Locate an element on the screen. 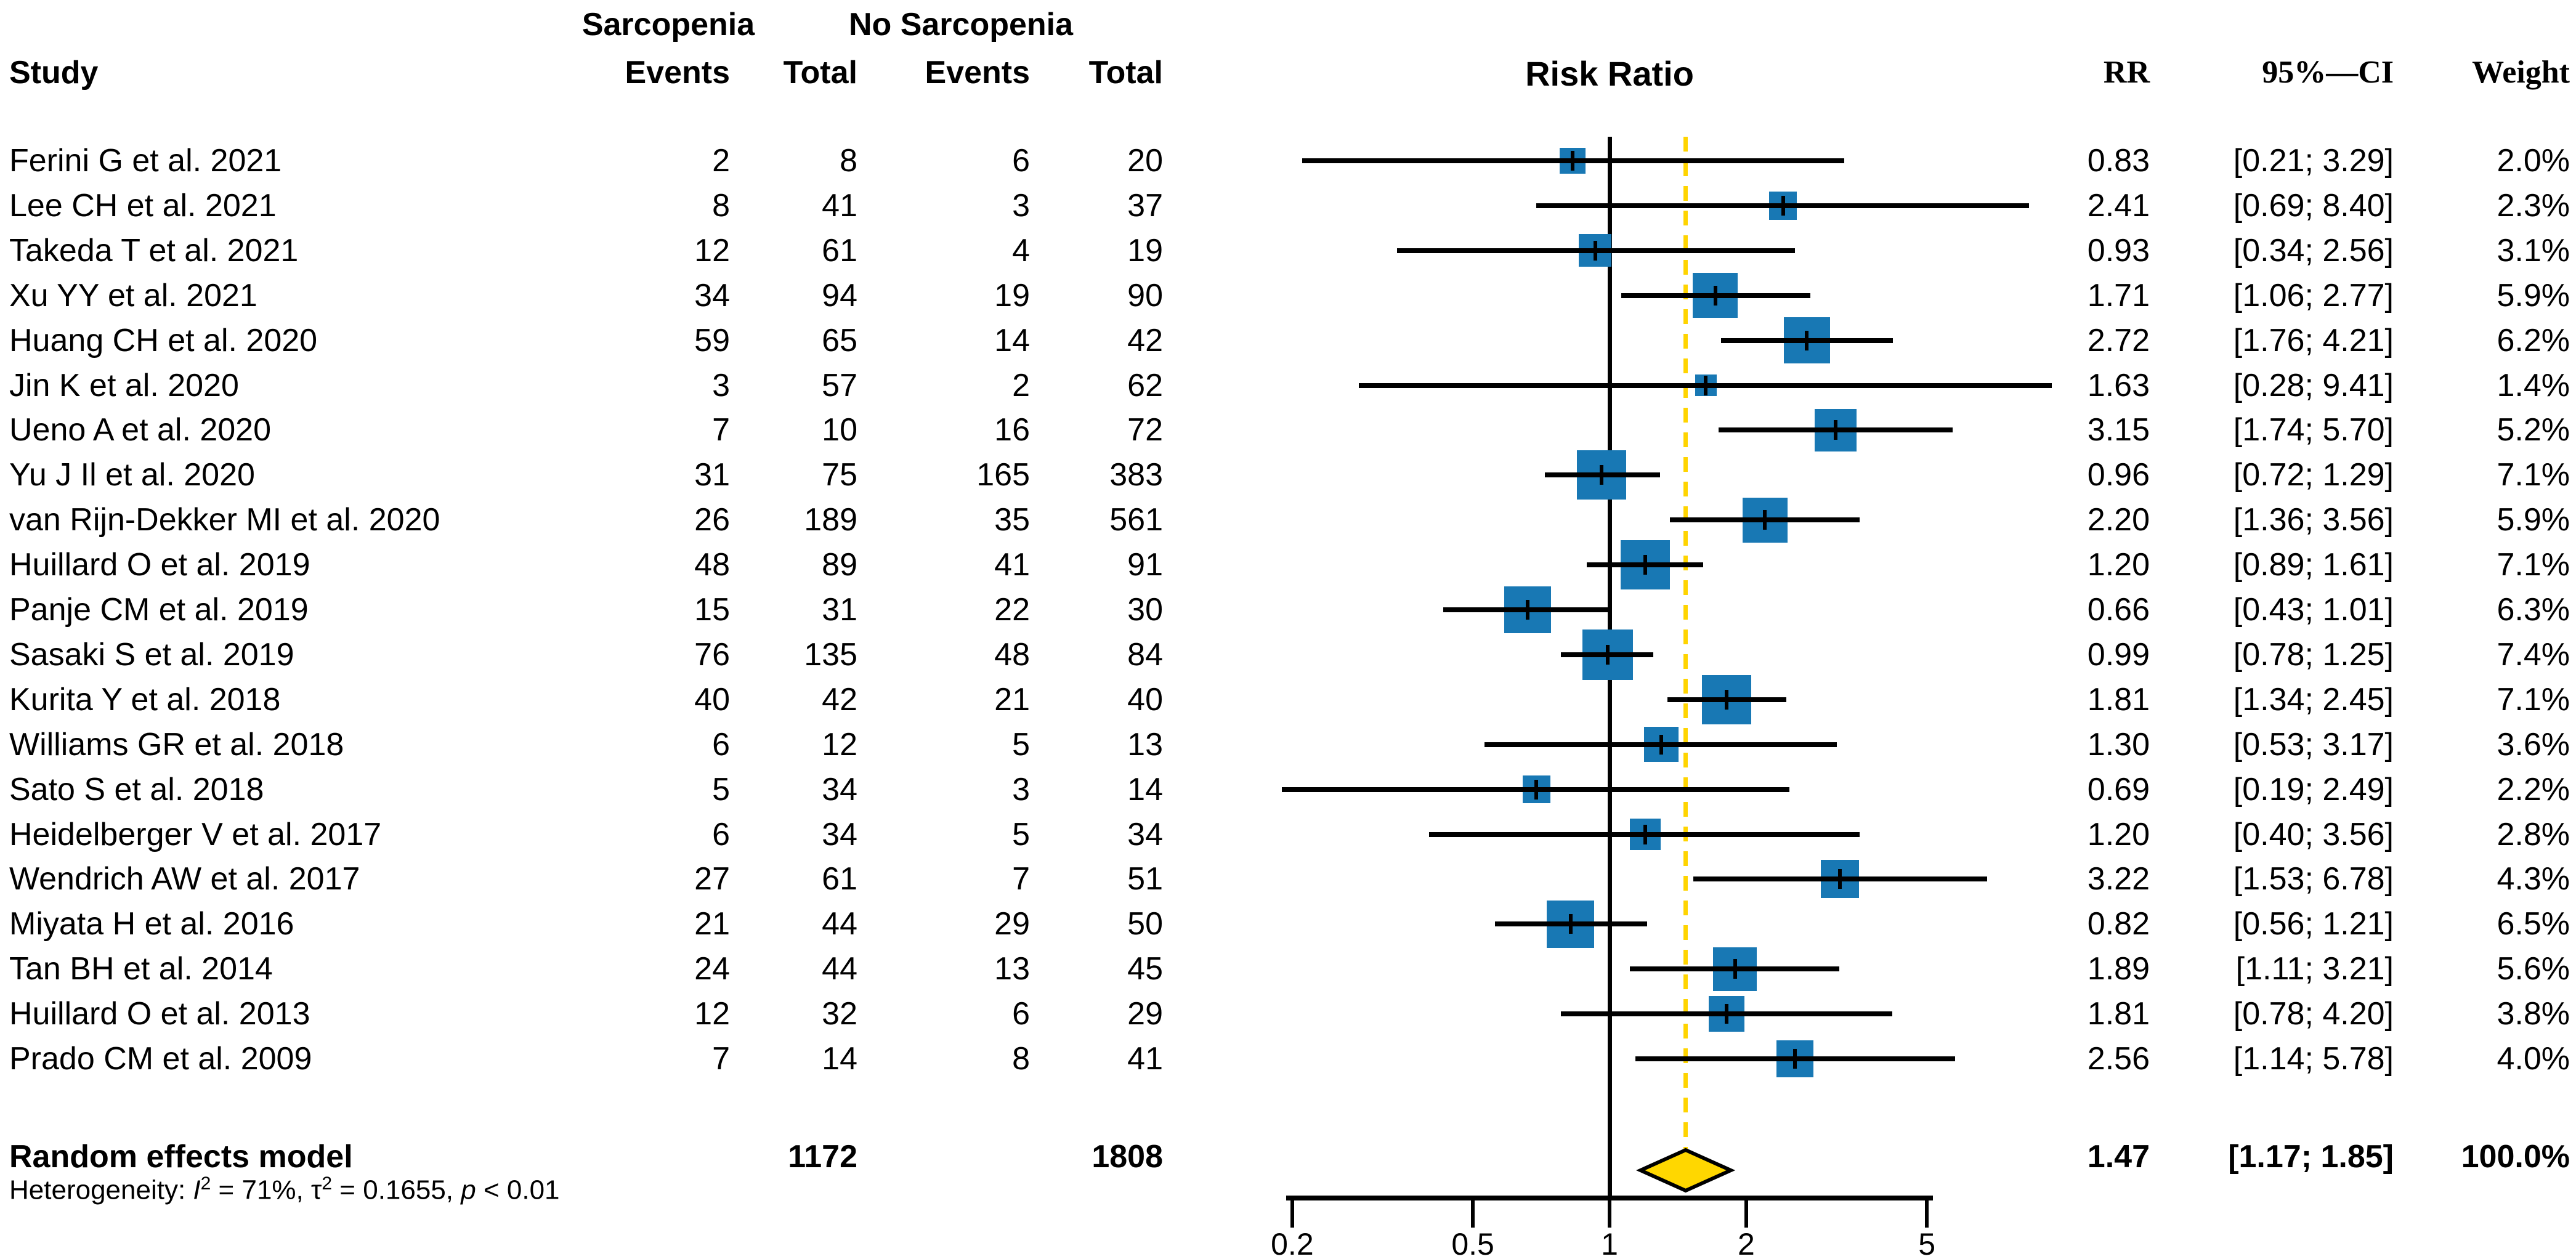  study-rr-value: 1.20 is located at coordinates (2118, 565).